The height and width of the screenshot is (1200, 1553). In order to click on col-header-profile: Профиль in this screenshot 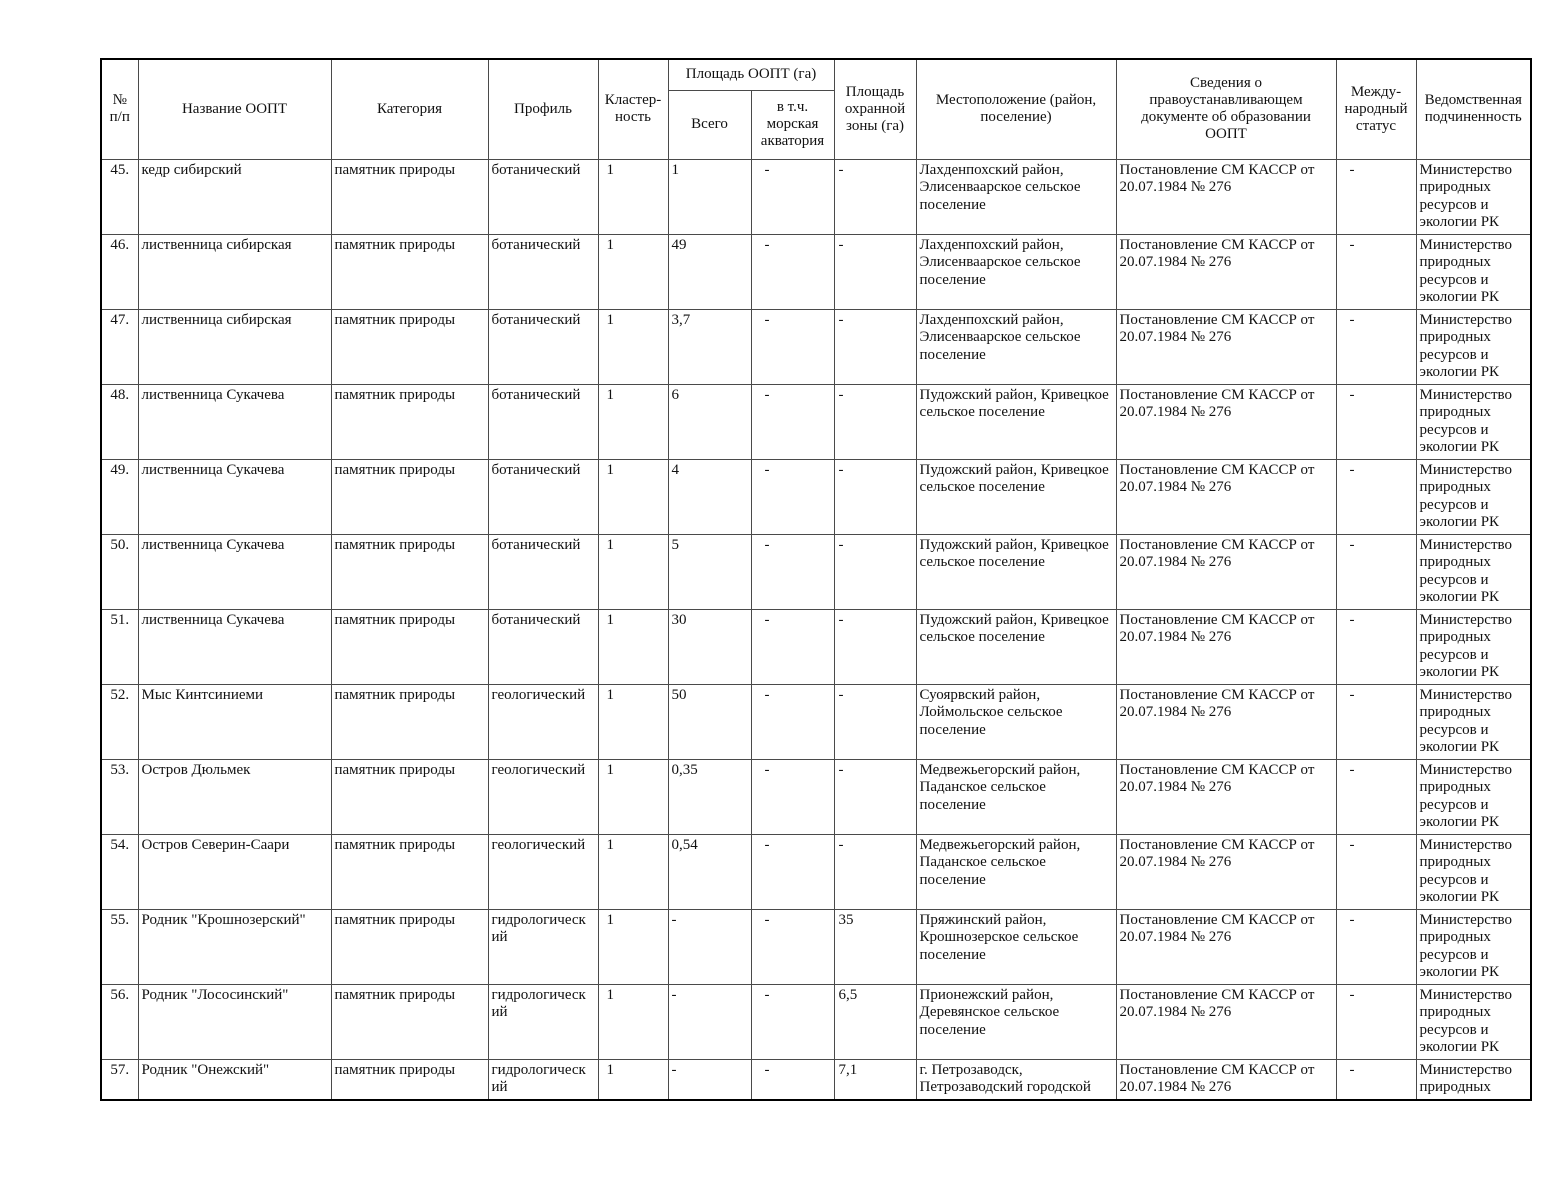, I will do `click(543, 109)`.